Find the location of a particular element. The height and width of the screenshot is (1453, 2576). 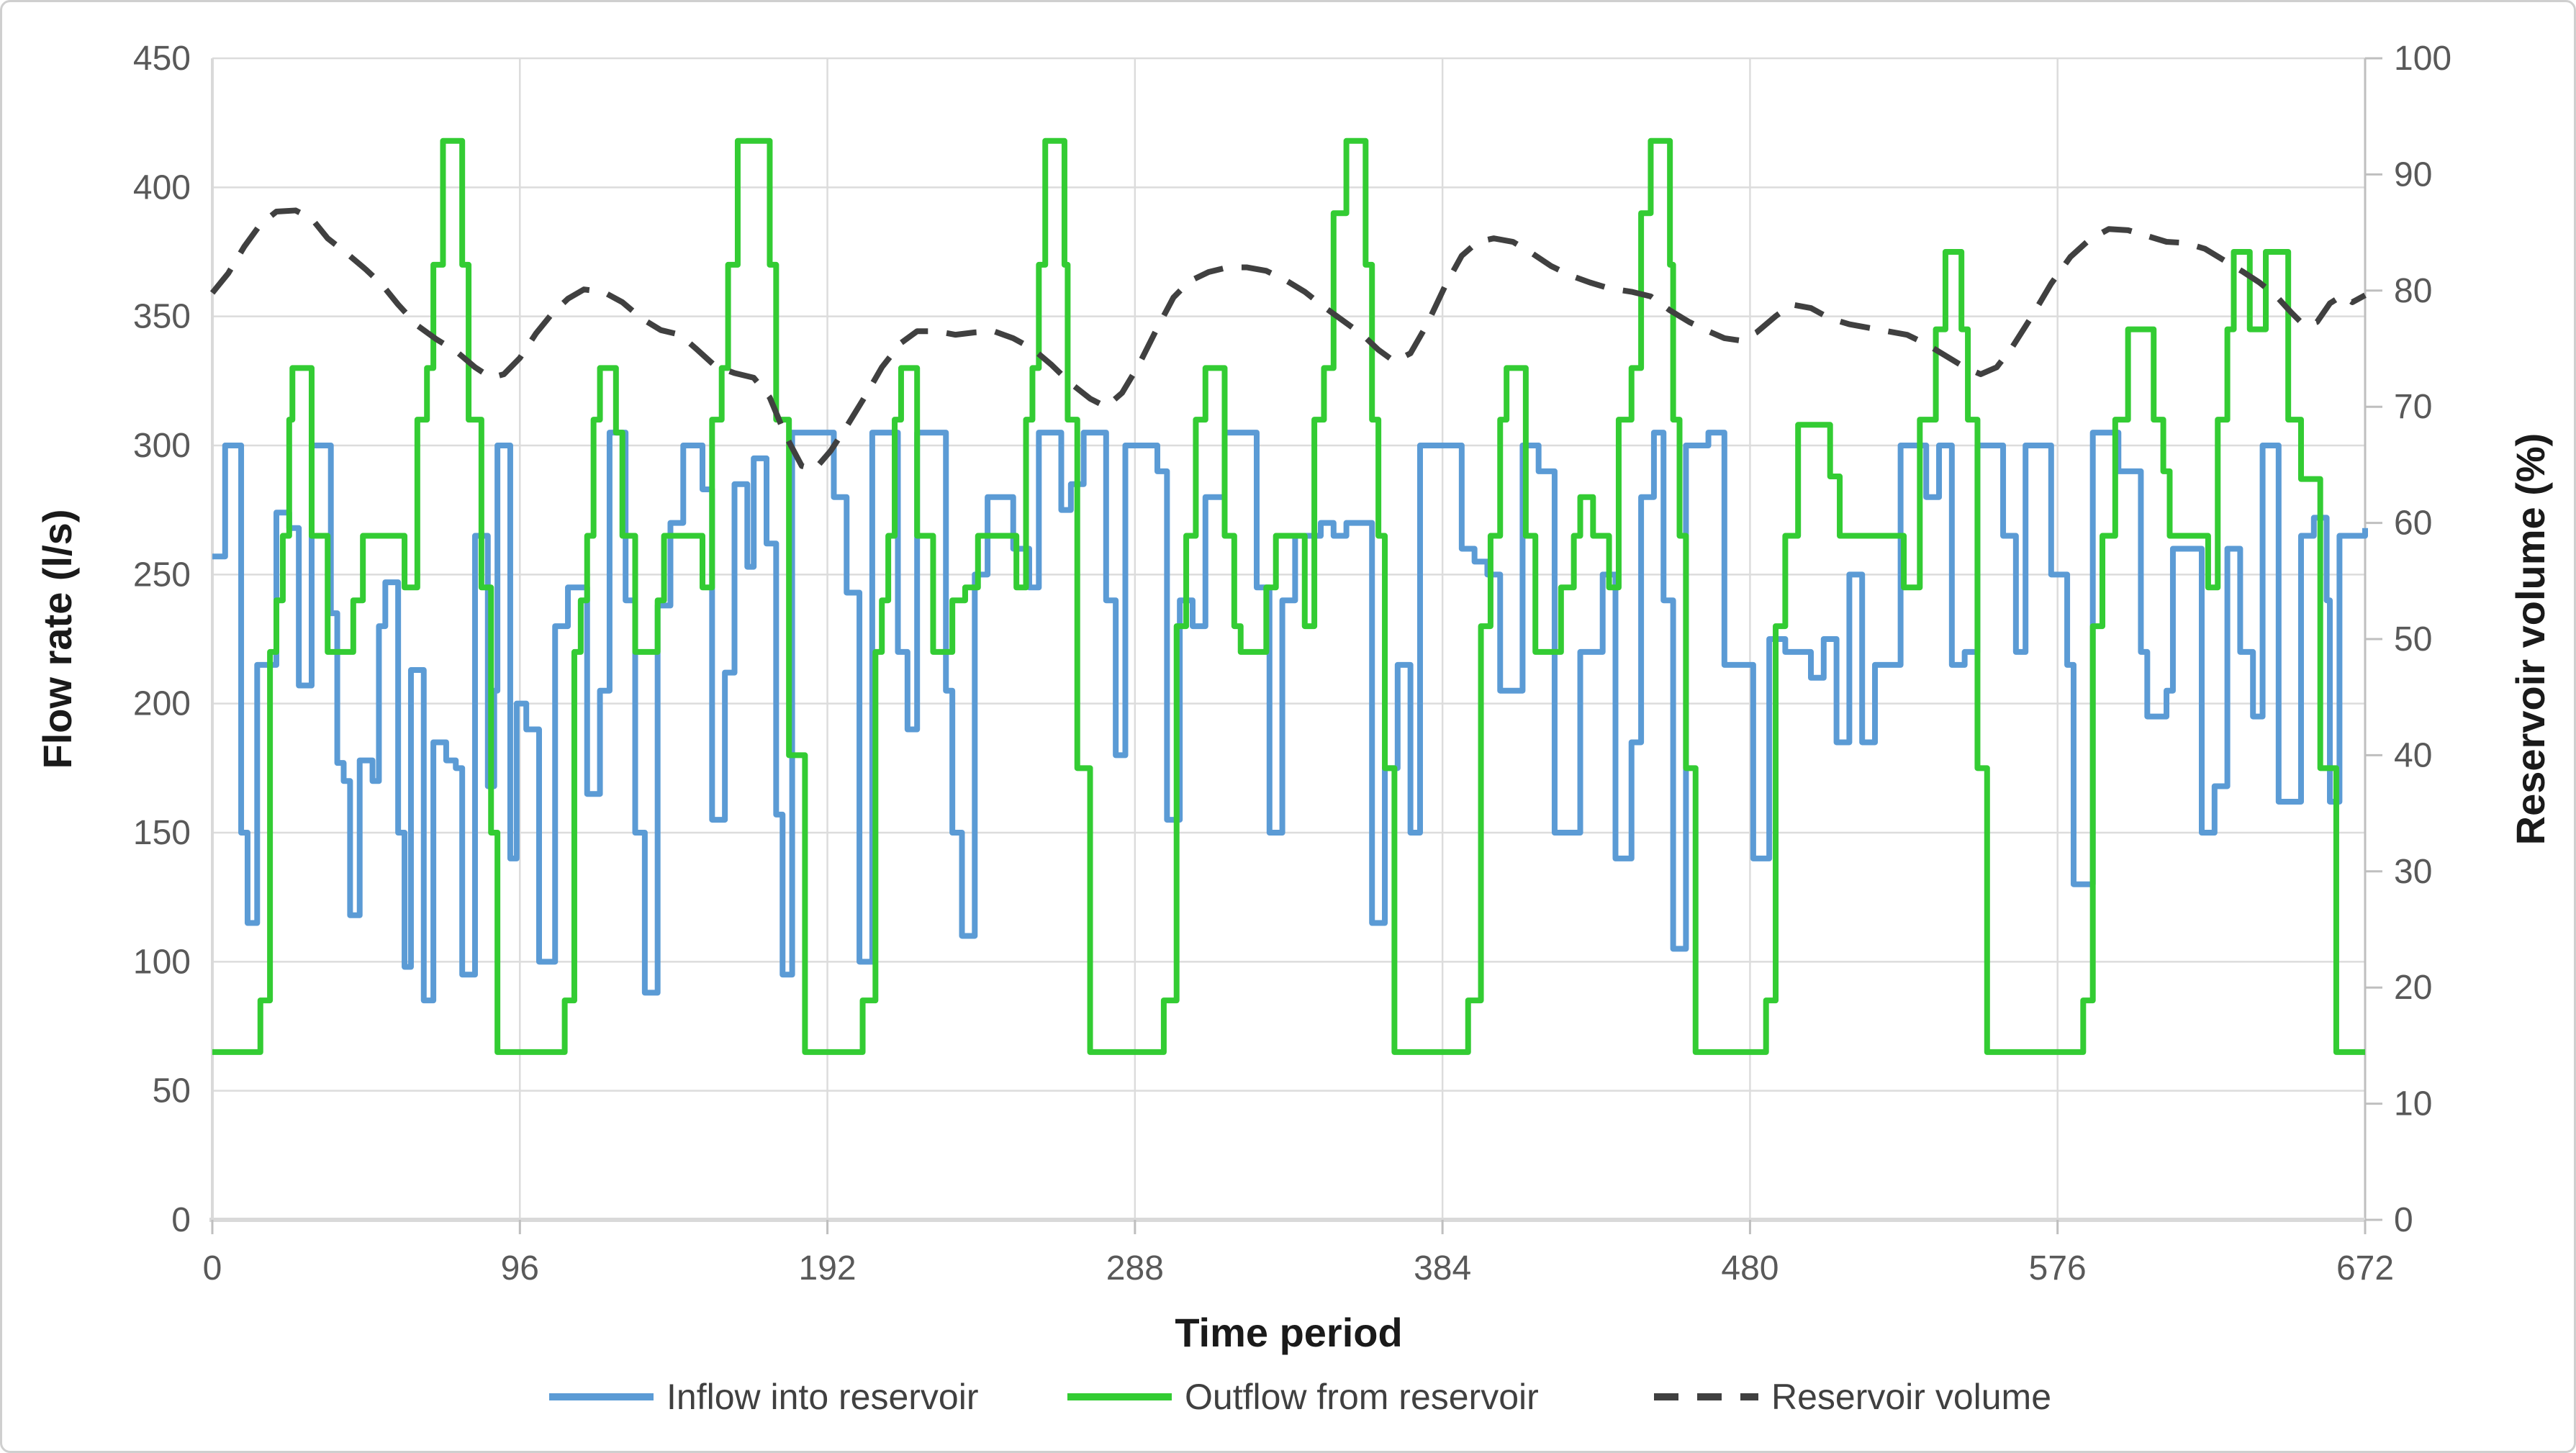

y-right-tick-label: 10 is located at coordinates (2413, 1104).